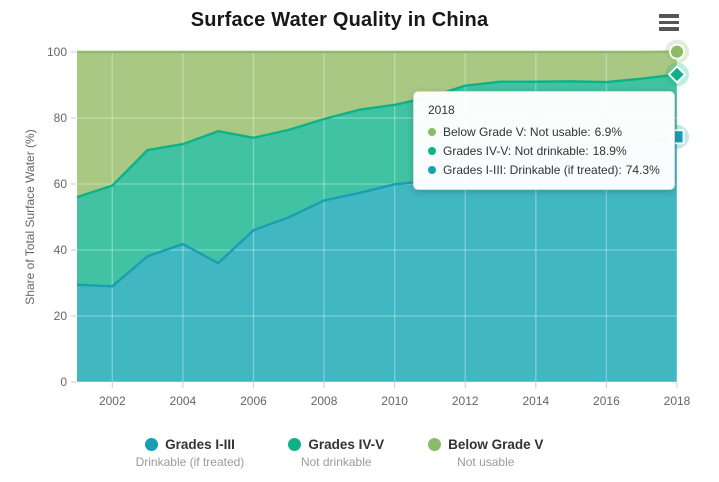 Image resolution: width=719 pixels, height=482 pixels. Describe the element at coordinates (609, 151) in the screenshot. I see `tooltip-row-value: 18.9%` at that location.